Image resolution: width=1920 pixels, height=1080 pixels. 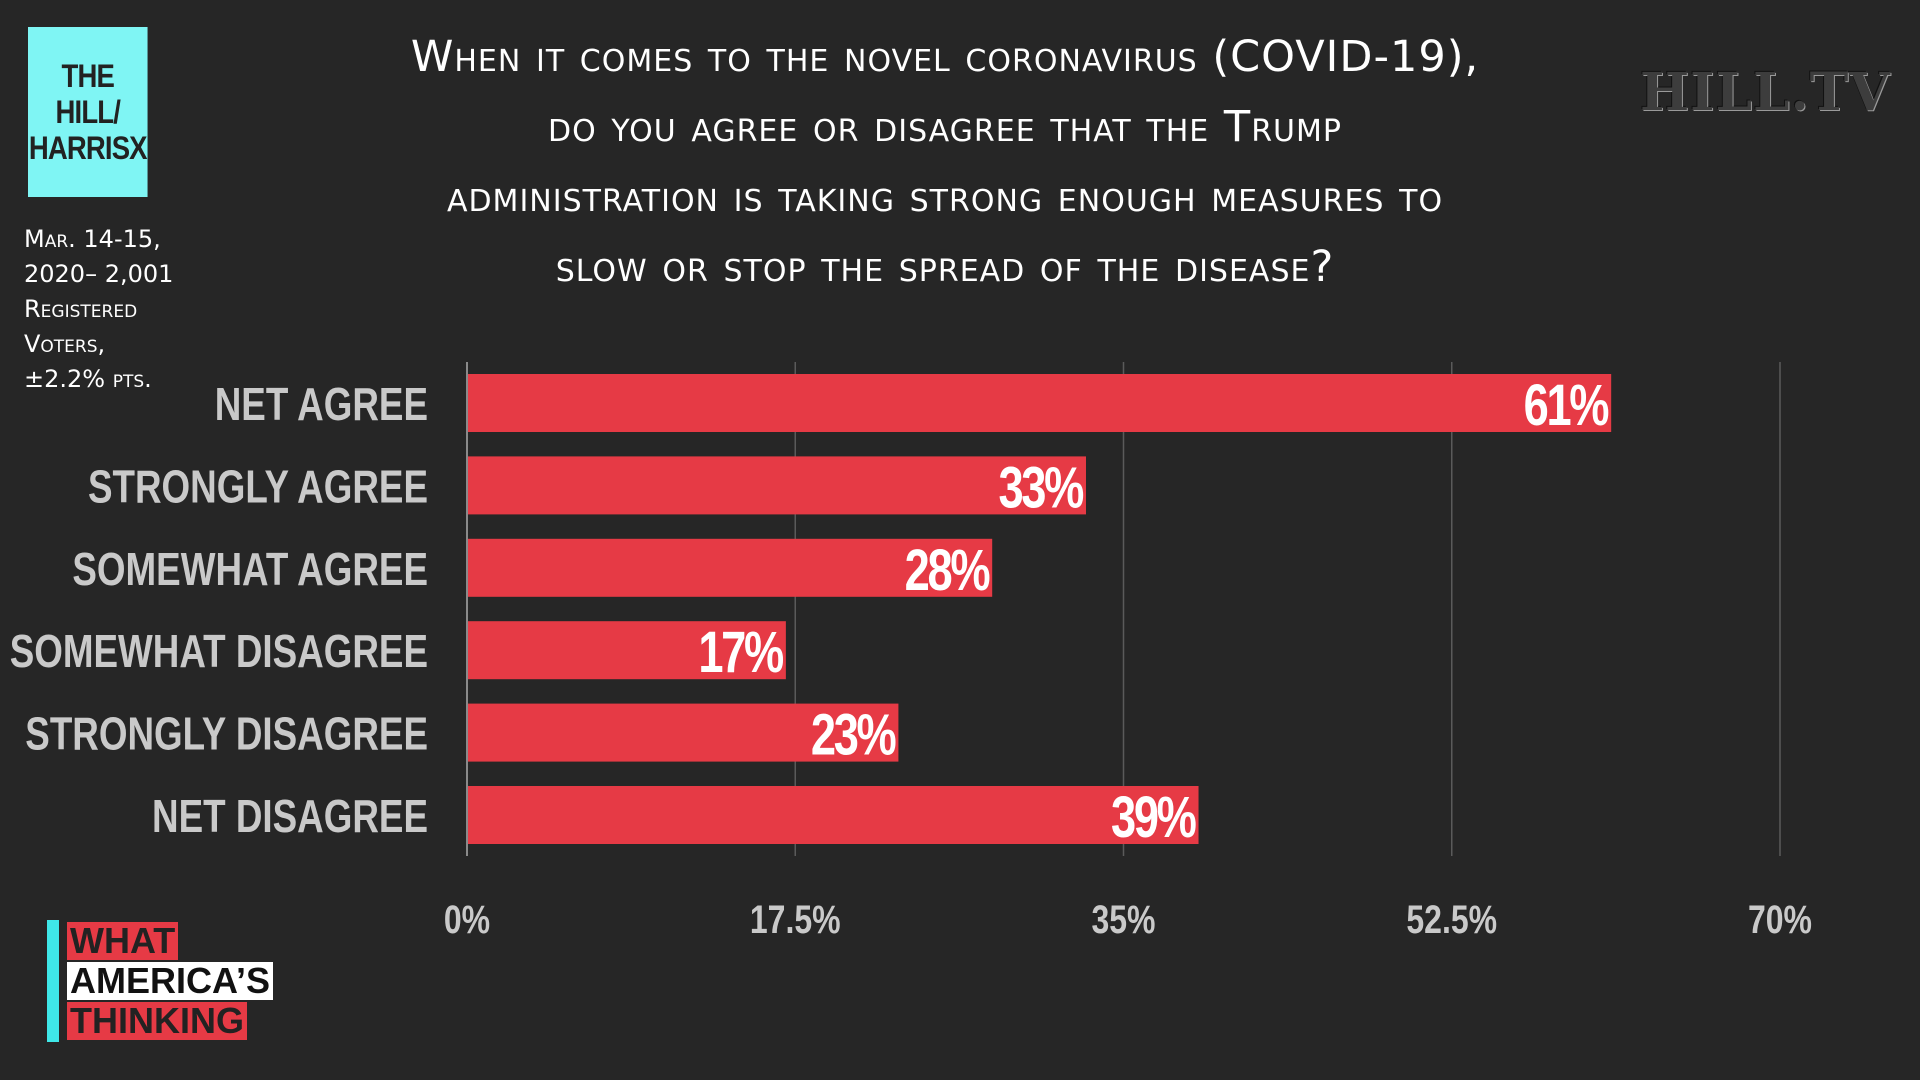 What do you see at coordinates (467, 919) in the screenshot?
I see `x-tick-label: 0%` at bounding box center [467, 919].